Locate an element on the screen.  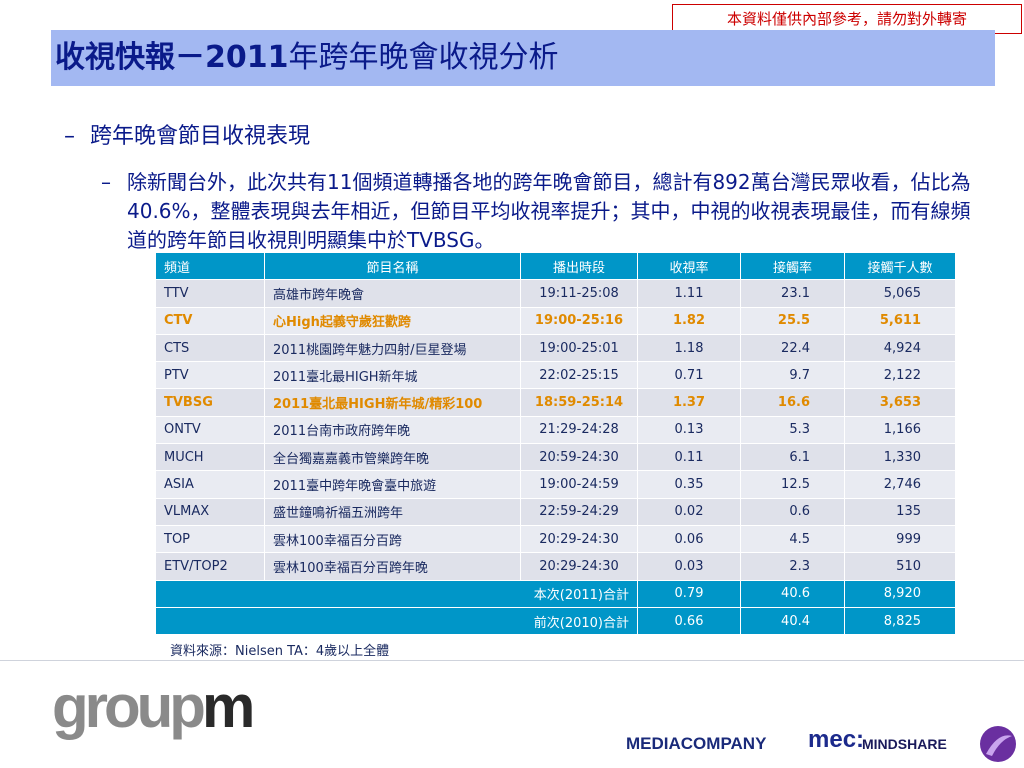
mec-logo: mec: is located at coordinates (836, 739).